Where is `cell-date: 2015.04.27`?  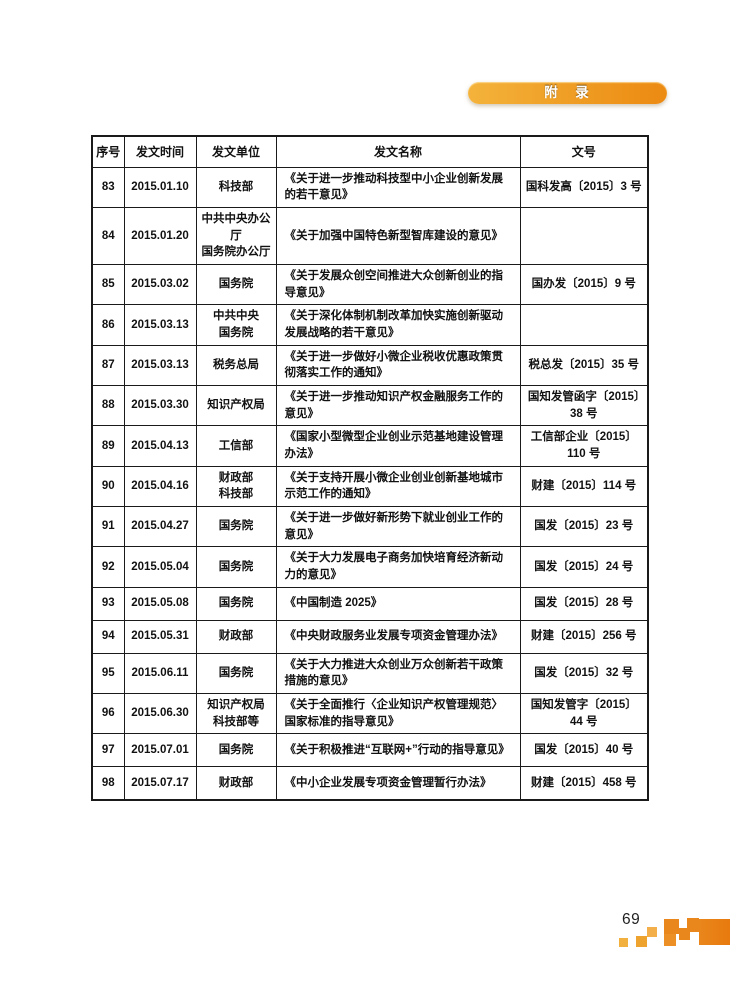
cell-date: 2015.04.27 is located at coordinates (160, 526).